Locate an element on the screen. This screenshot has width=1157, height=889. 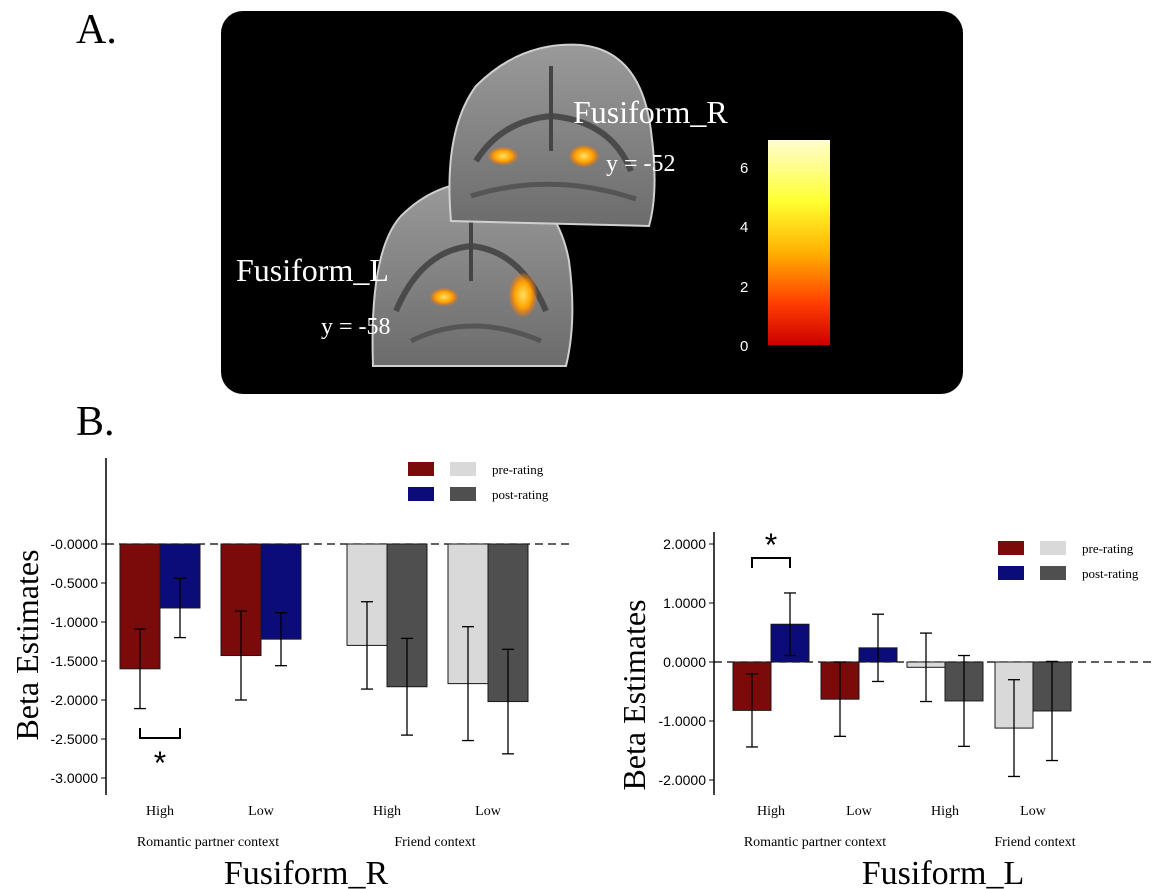
chart2-y-tick-label: -1.0000 is located at coordinates (683, 721).